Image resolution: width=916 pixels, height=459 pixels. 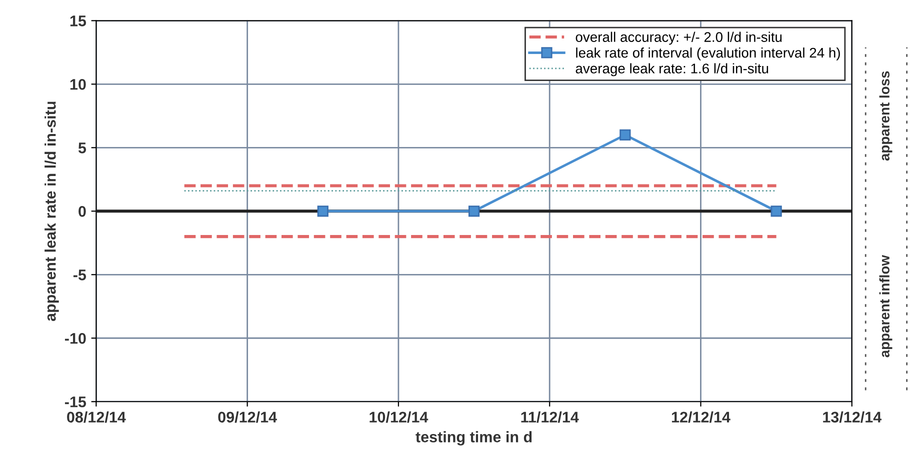 I want to click on x-tick-label: 09/12/14, so click(x=247, y=417).